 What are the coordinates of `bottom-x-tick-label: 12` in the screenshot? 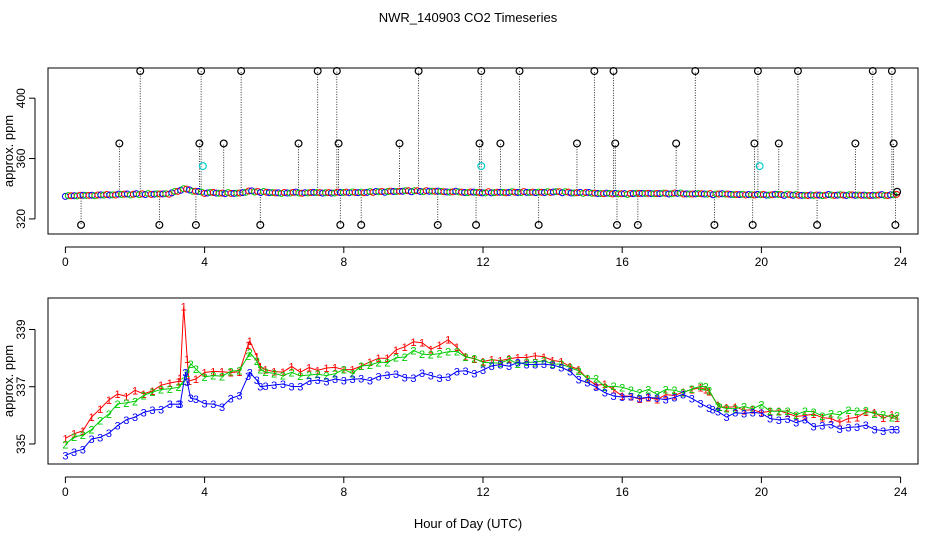 It's located at (483, 492).